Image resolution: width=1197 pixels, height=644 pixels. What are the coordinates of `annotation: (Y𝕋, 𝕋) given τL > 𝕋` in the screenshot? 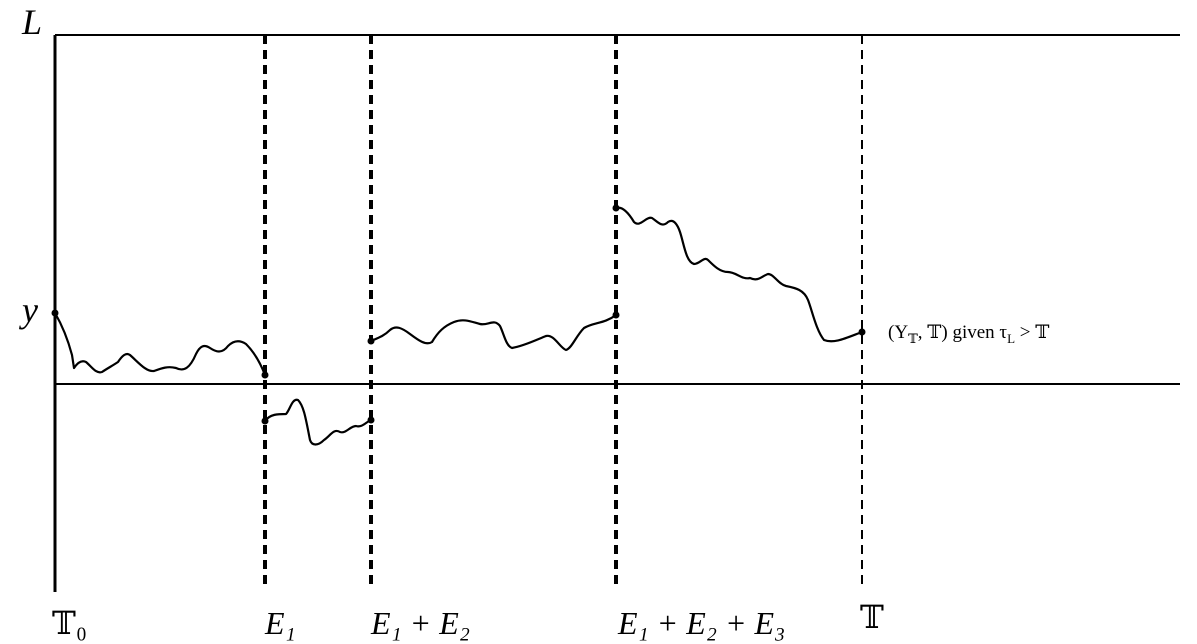 It's located at (968, 334).